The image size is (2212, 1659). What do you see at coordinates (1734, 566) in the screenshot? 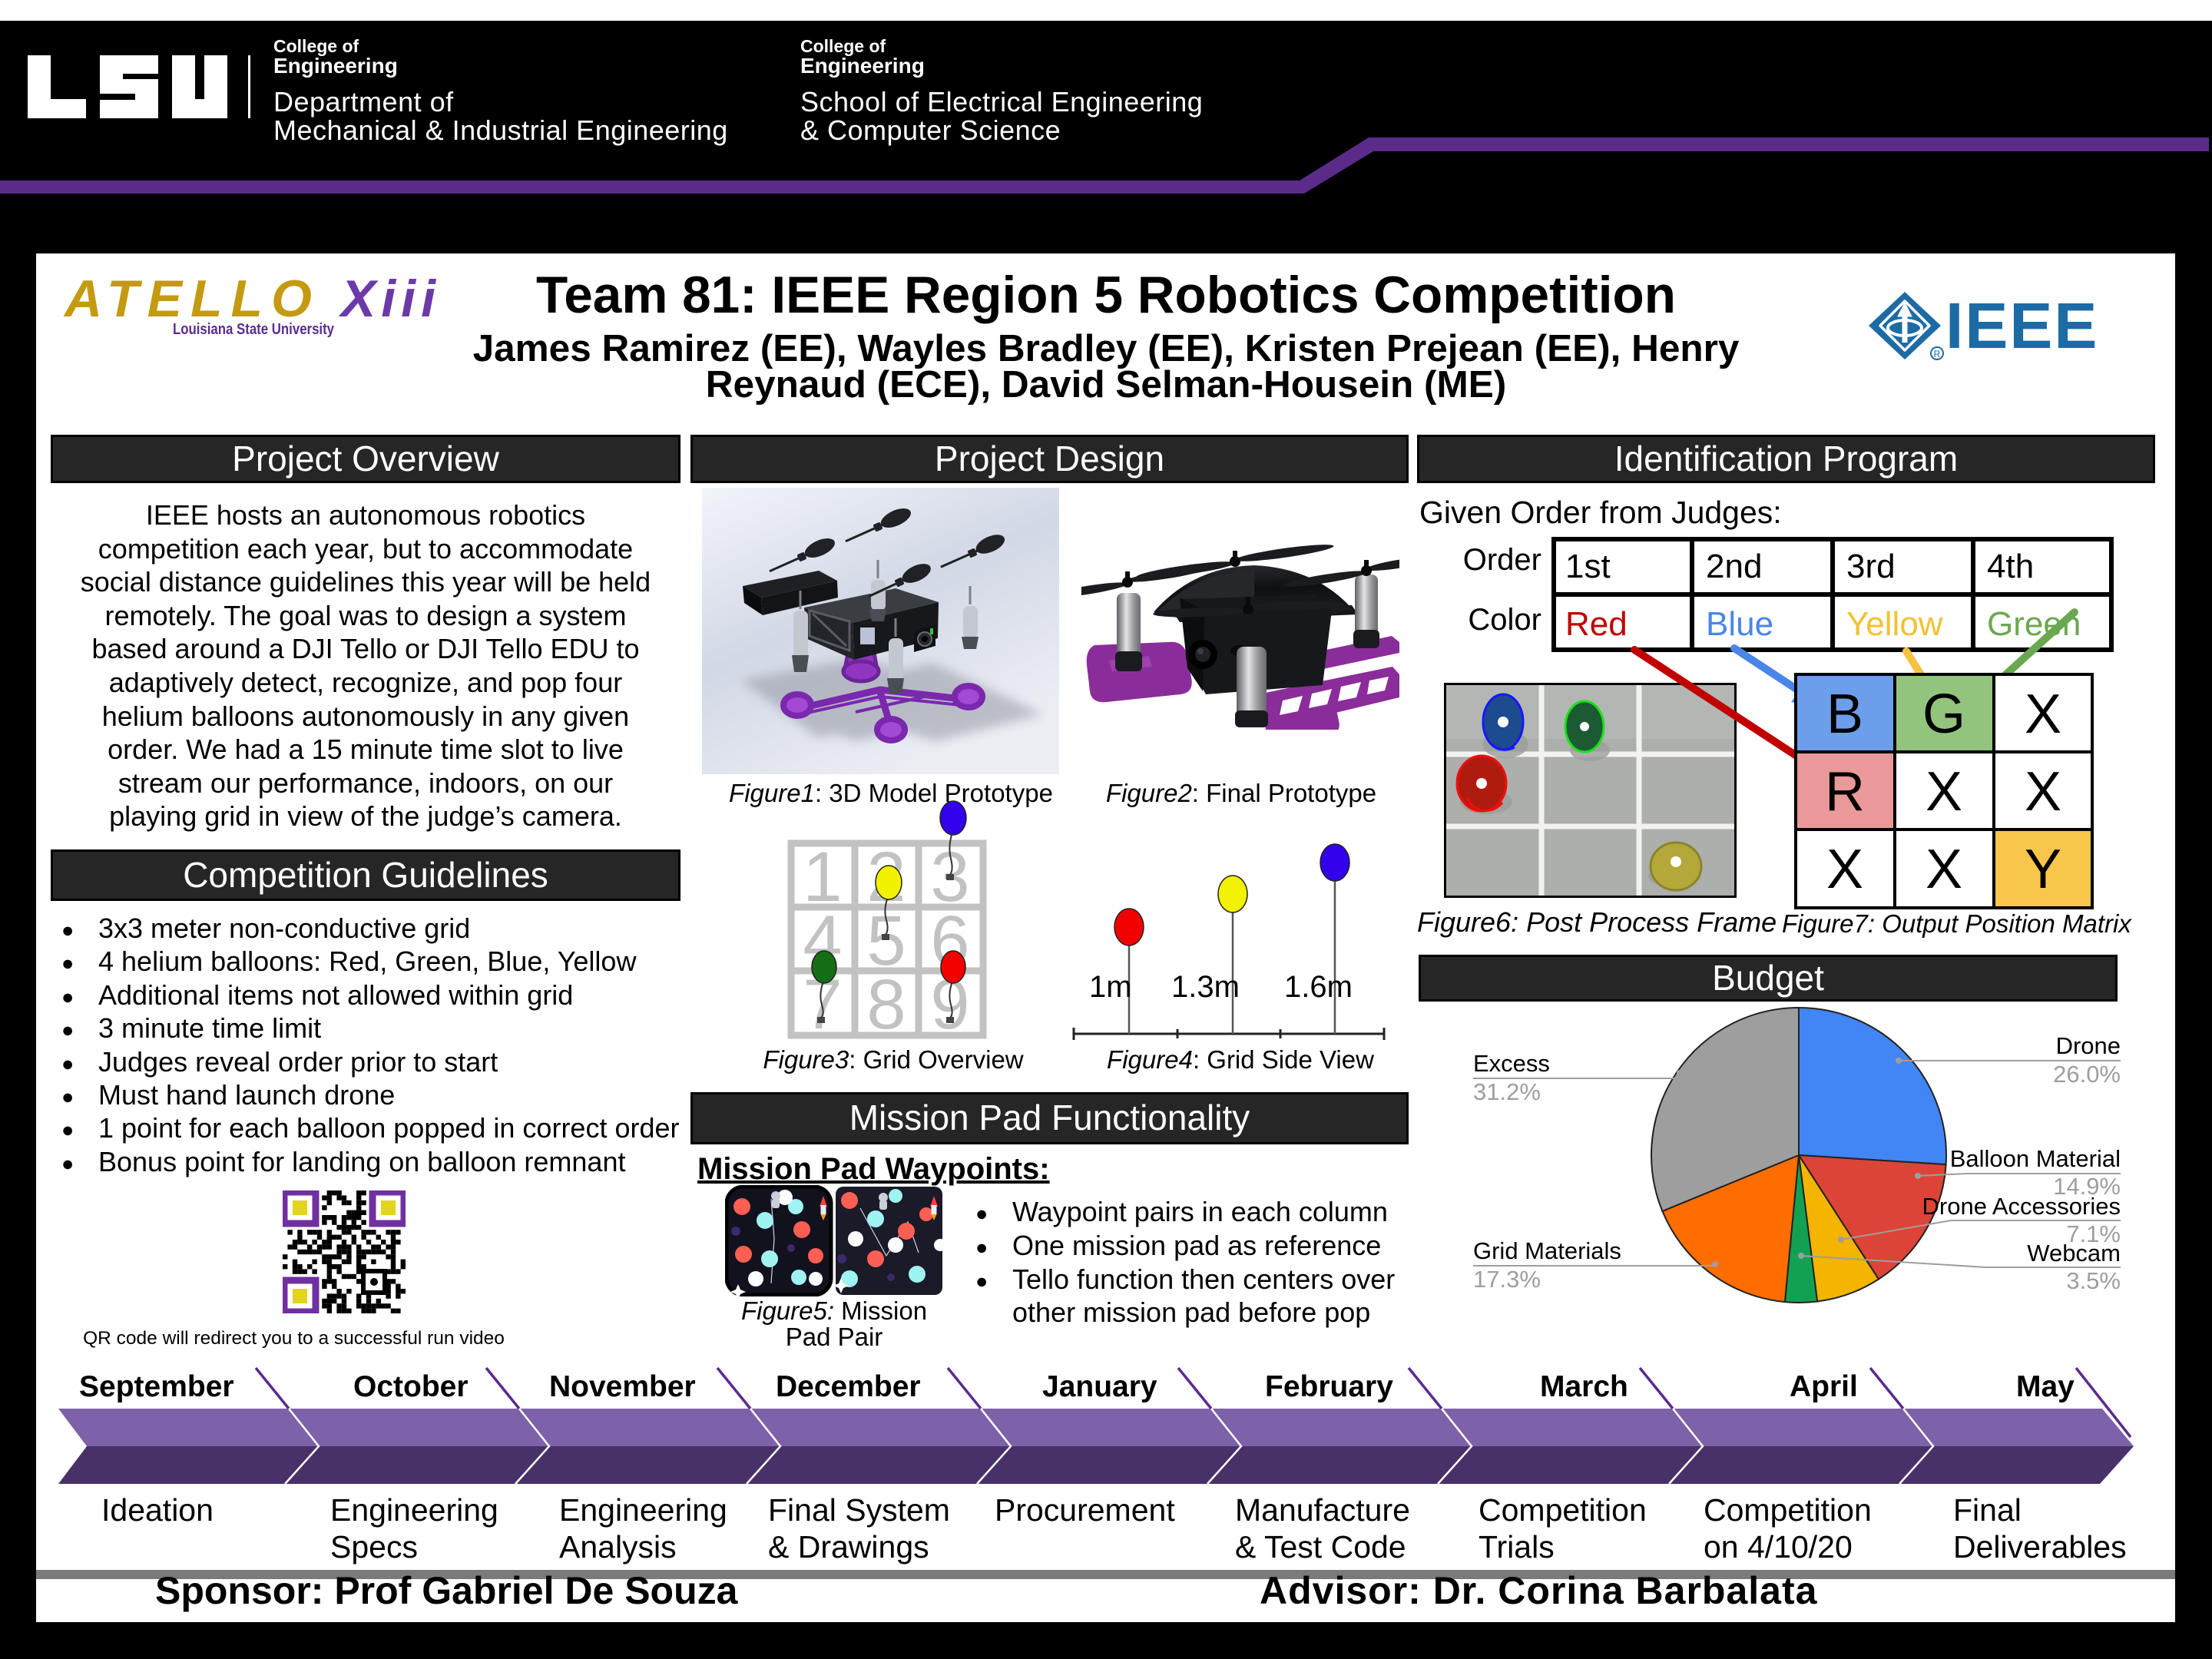
I see `svg-text: 2nd` at bounding box center [1734, 566].